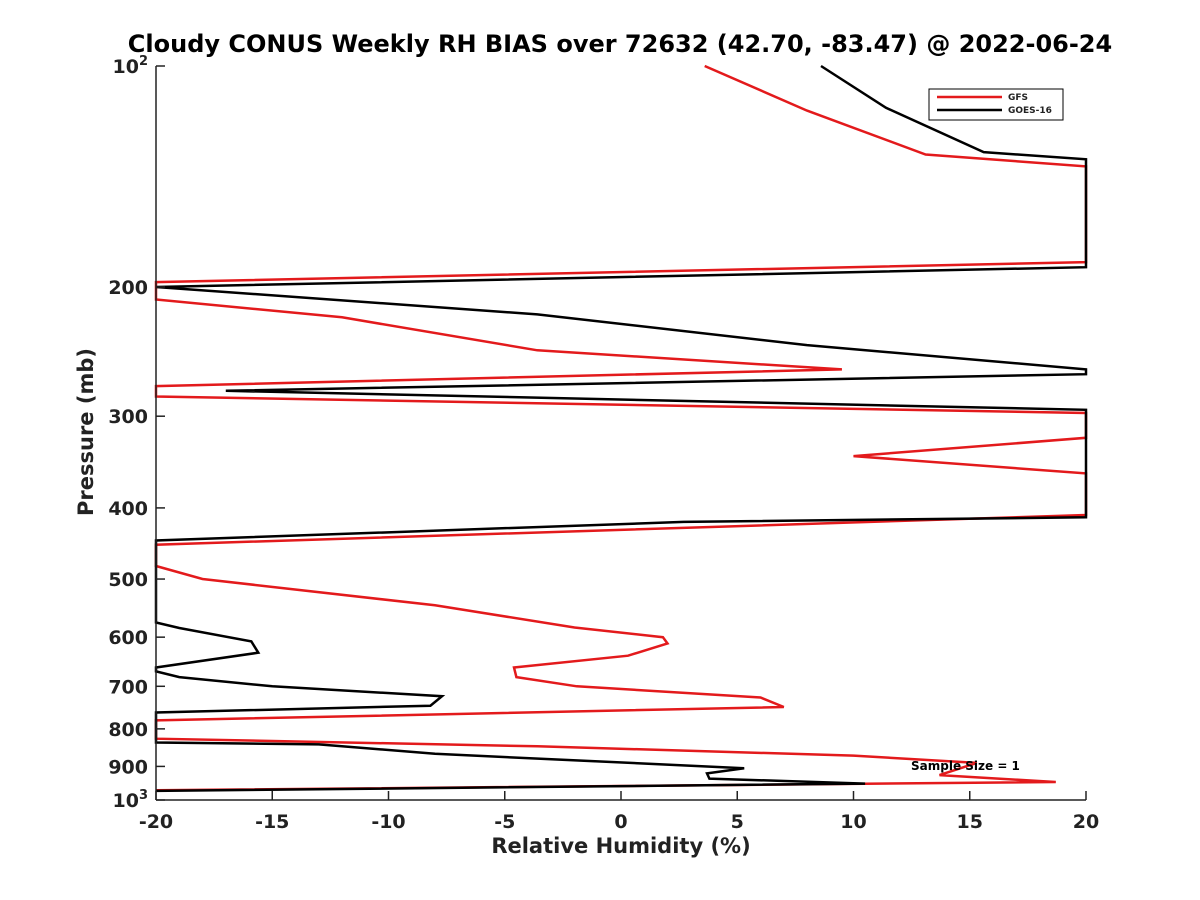 The width and height of the screenshot is (1200, 900). What do you see at coordinates (131, 800) in the screenshot?
I see `y-tick-label: 103` at bounding box center [131, 800].